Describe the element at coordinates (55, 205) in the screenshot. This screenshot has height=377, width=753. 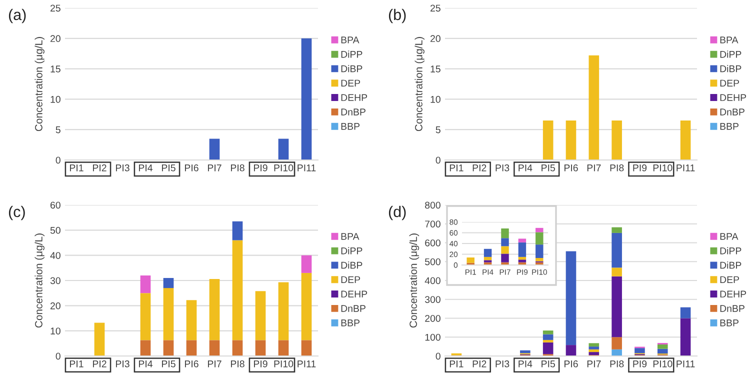
I see `y-tick-label: 60` at that location.